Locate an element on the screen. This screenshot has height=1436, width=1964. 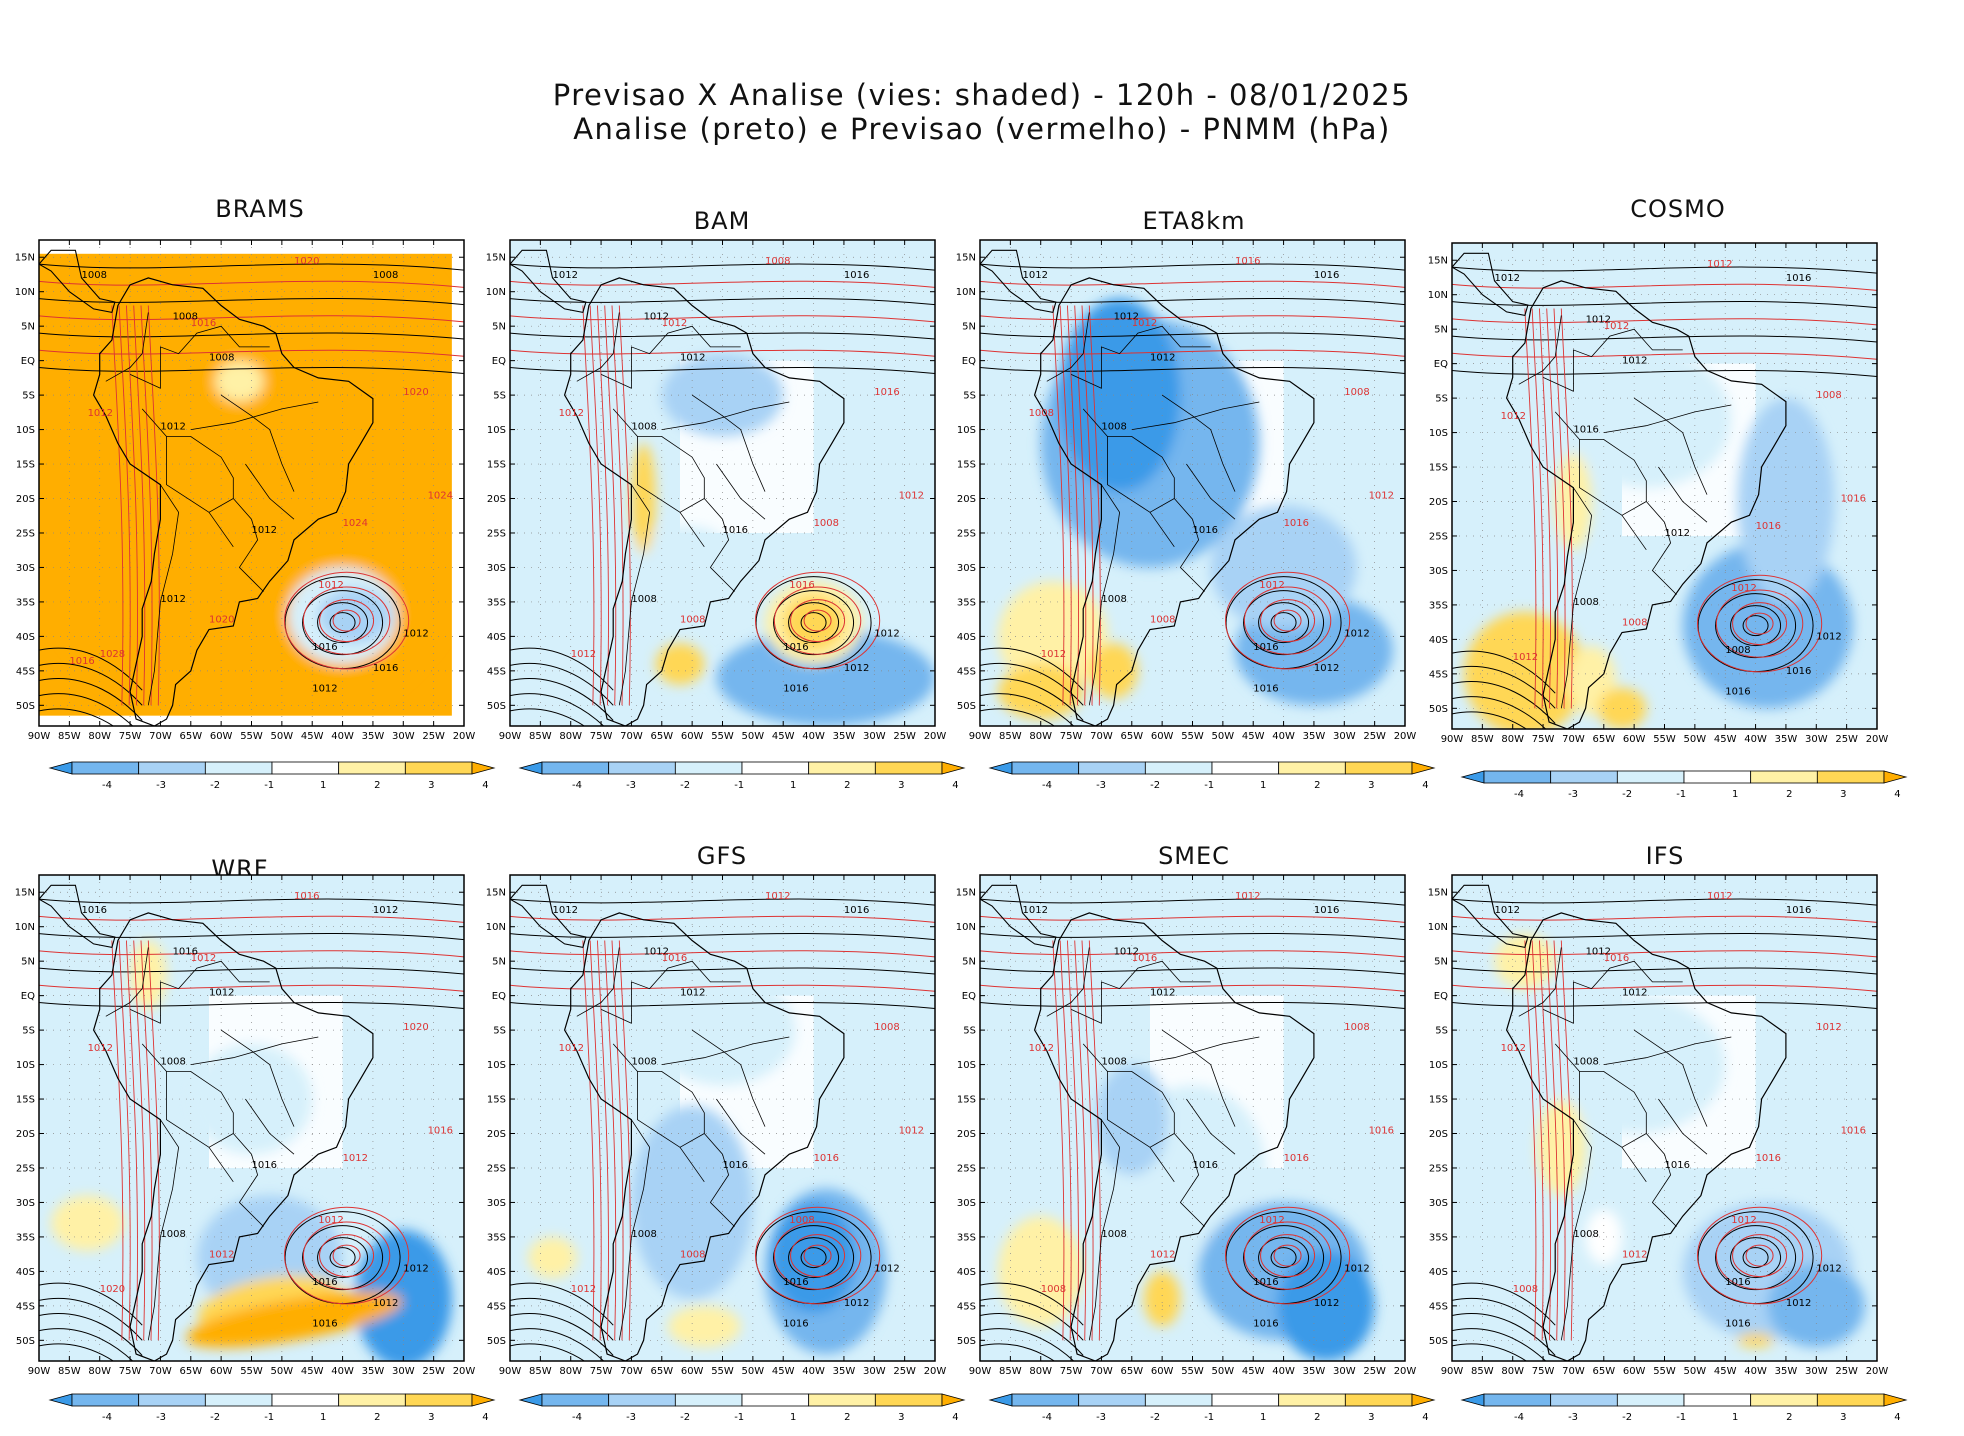
longitude-label: 55W is located at coordinates (722, 1371).